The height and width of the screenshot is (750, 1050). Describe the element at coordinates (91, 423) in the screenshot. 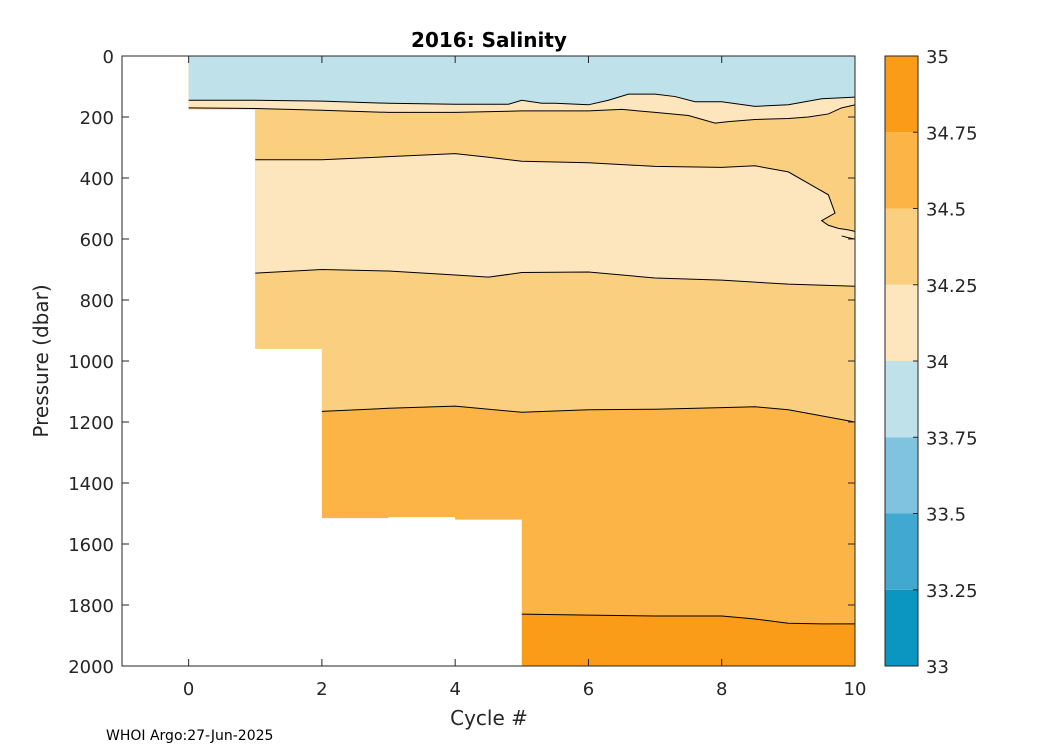

I see `y-tick-label-1200: 1200` at that location.